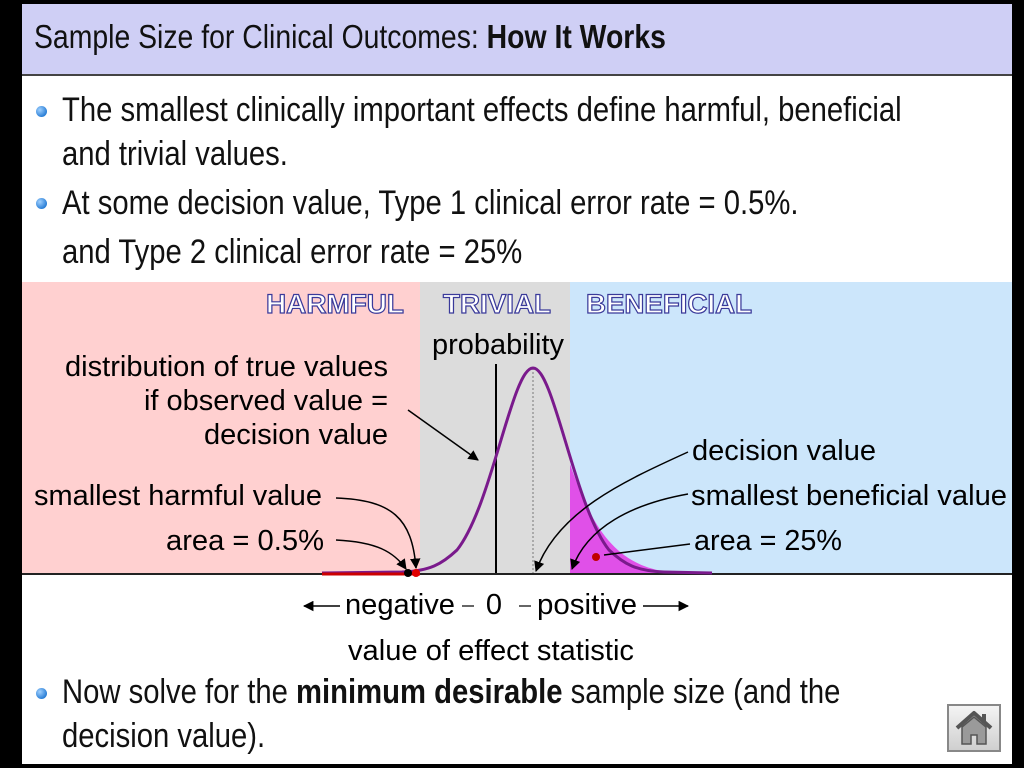  What do you see at coordinates (335, 304) in the screenshot?
I see `harmful-label: HARMFUL` at bounding box center [335, 304].